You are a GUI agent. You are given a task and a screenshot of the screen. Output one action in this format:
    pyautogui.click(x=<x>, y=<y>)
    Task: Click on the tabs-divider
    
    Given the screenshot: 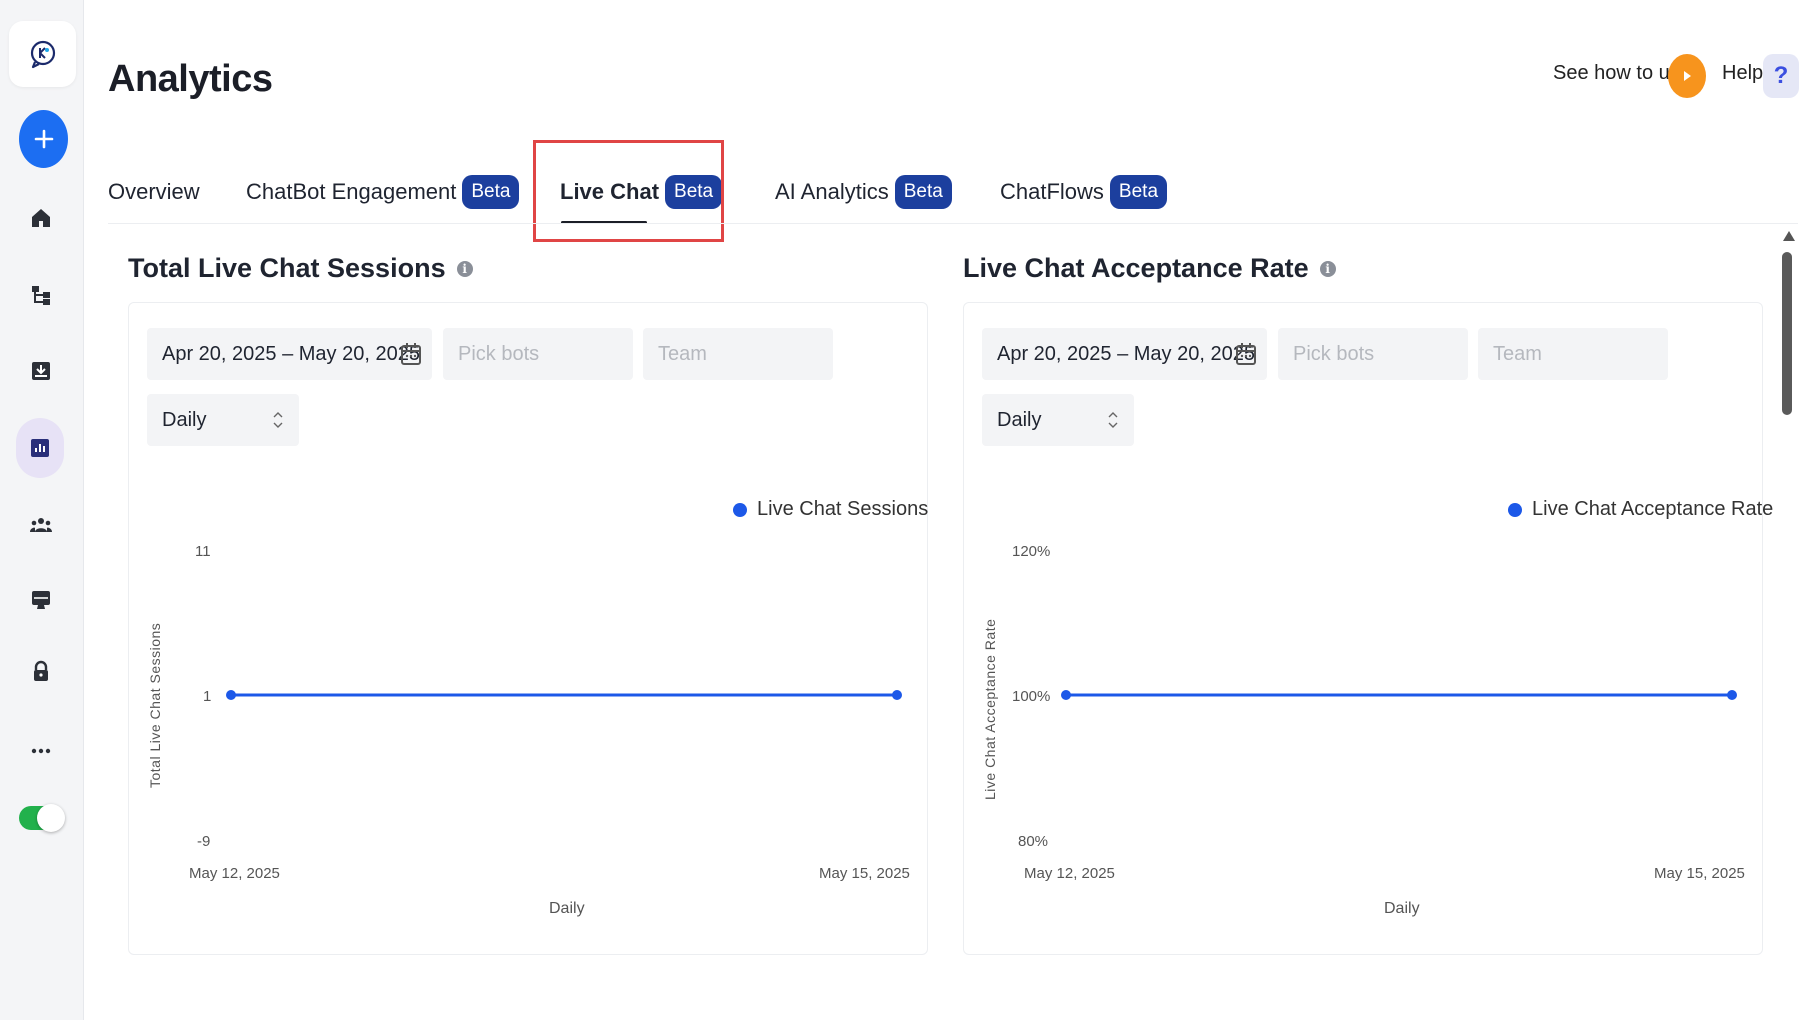 What is the action you would take?
    pyautogui.click(x=953, y=223)
    